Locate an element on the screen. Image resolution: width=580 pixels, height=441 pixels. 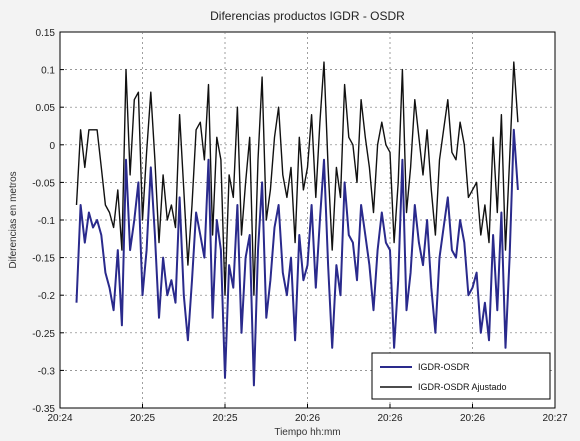
y-tick-label: 0.15 is located at coordinates (46, 33).